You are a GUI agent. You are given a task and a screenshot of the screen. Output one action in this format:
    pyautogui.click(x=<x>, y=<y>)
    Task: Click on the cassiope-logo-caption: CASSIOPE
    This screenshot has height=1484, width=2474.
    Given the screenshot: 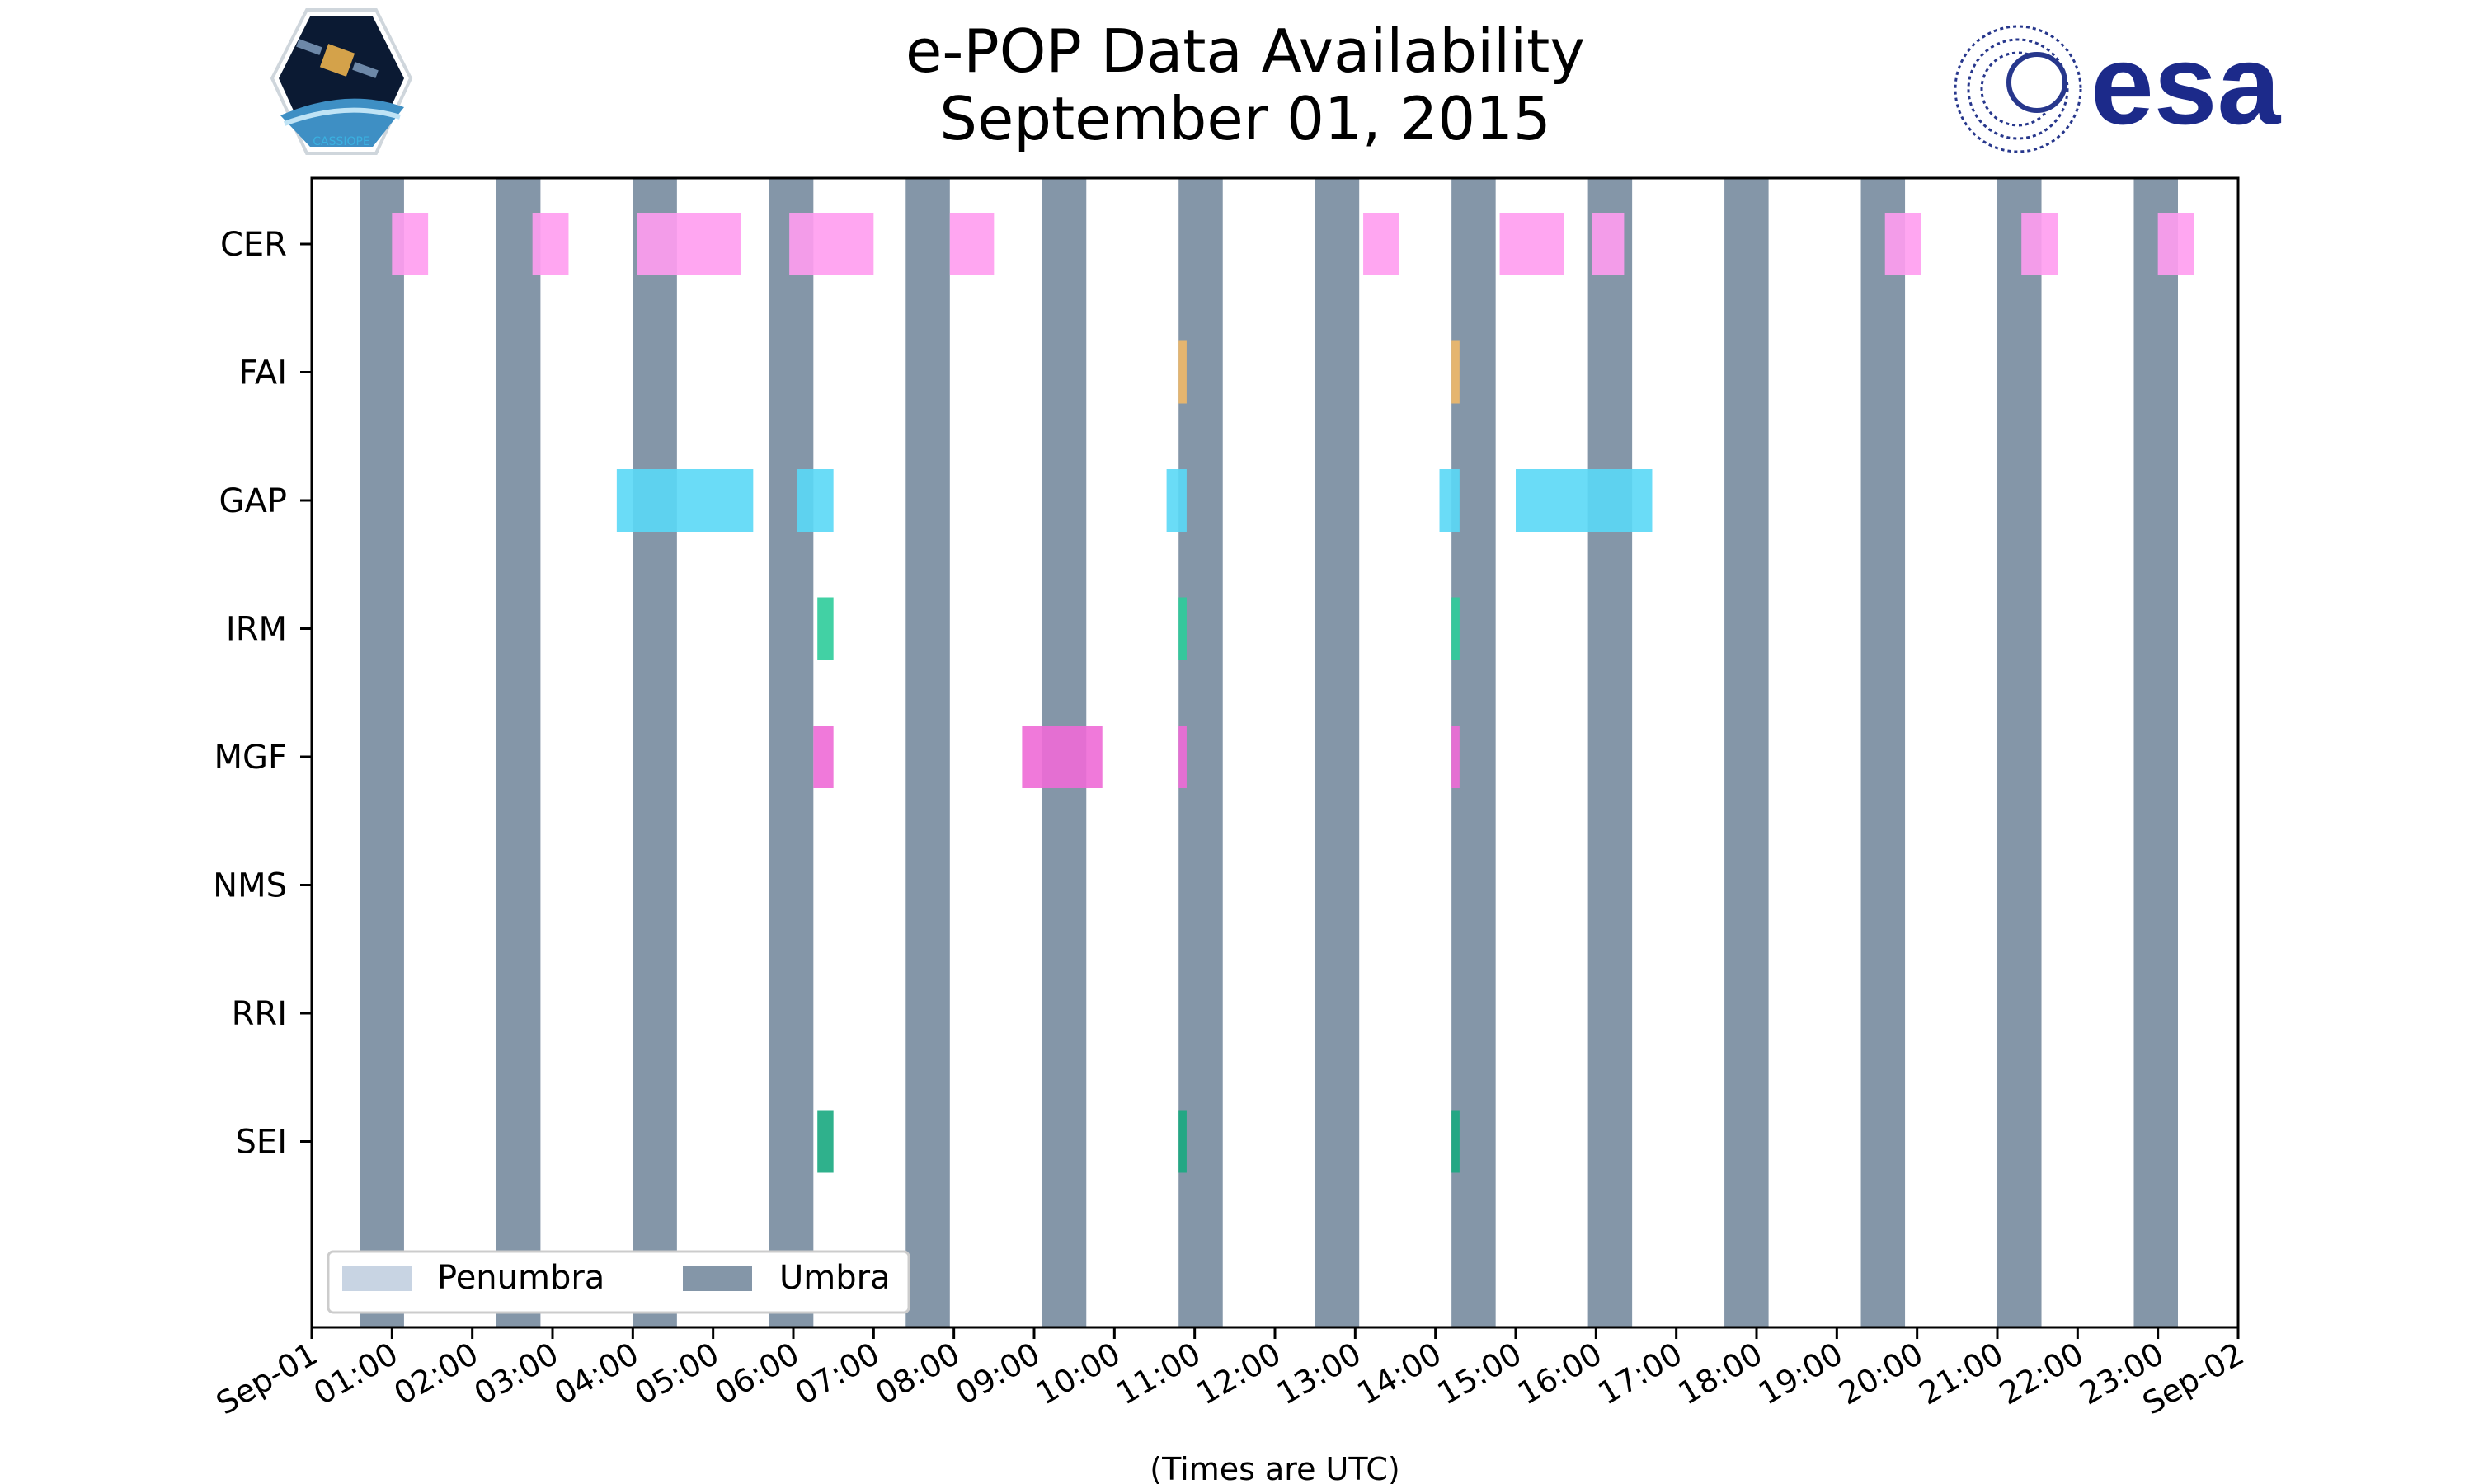 What is the action you would take?
    pyautogui.click(x=341, y=141)
    